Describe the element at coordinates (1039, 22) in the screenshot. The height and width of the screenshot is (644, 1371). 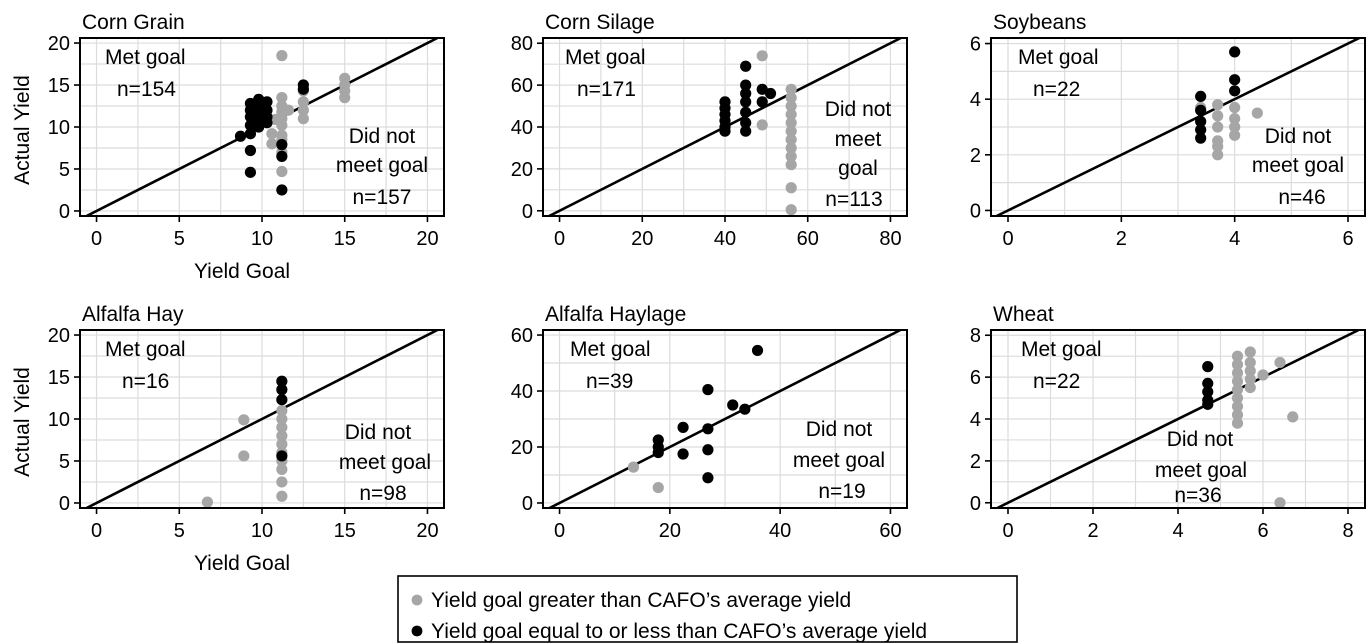
I see `panel-title: Soybeans` at that location.